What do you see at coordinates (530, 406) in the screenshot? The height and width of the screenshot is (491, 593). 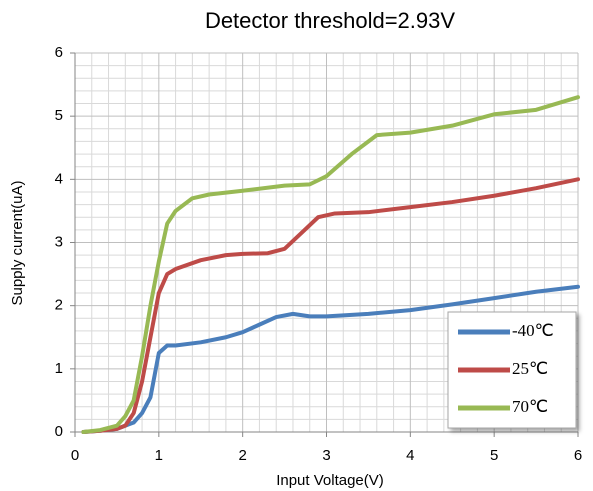 I see `legend-label: 70℃` at bounding box center [530, 406].